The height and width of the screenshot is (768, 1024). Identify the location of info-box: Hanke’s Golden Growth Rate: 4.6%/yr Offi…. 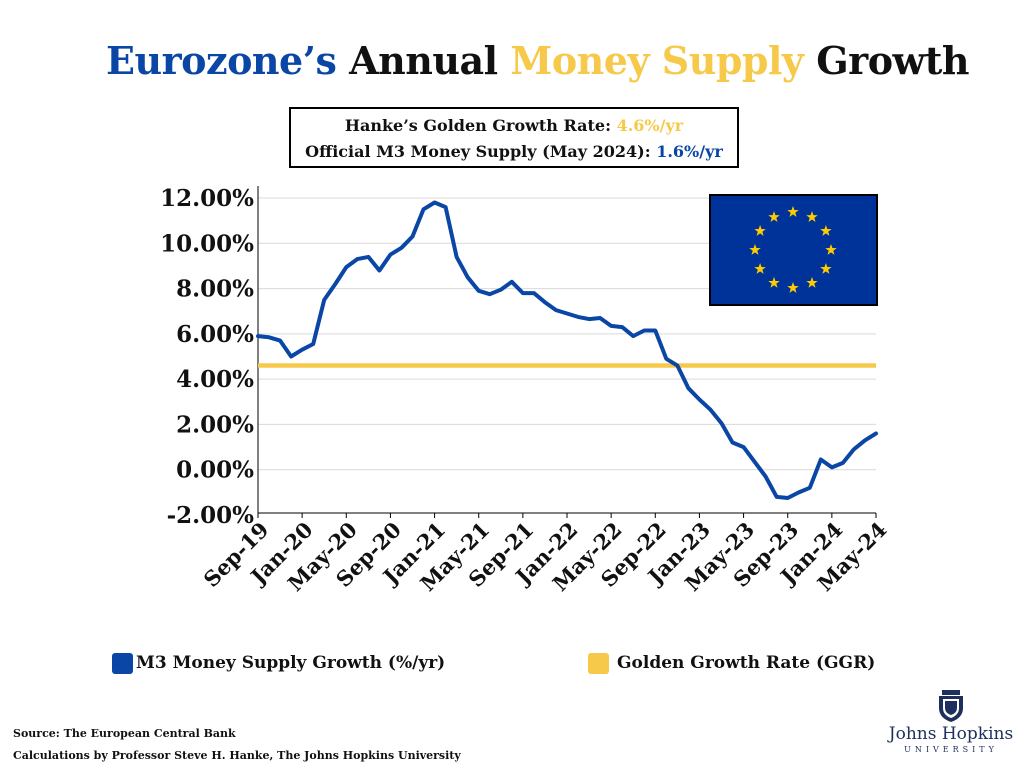
(514, 137).